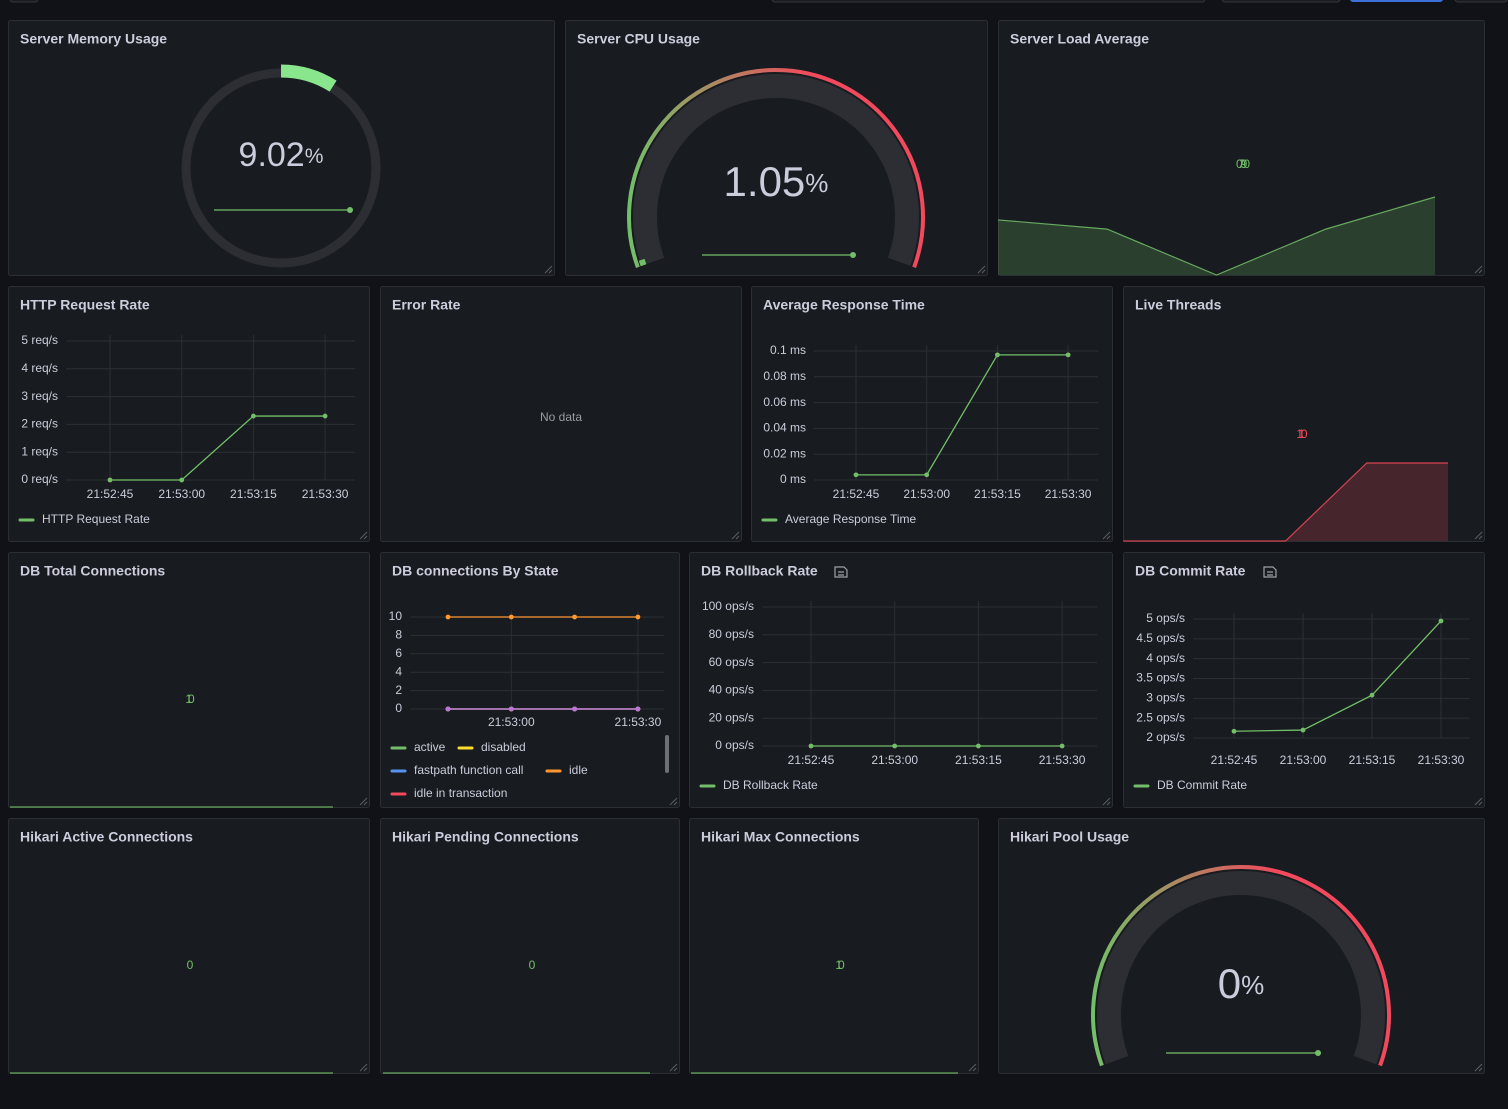  Describe the element at coordinates (1229, 983) in the screenshot. I see `gauge-value-text: 0` at that location.